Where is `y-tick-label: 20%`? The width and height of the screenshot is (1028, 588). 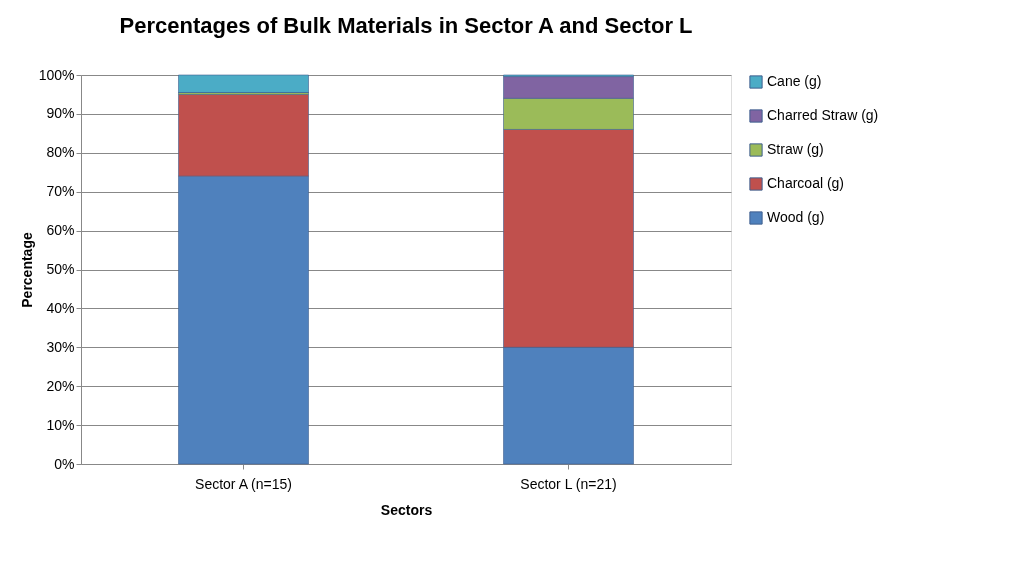
y-tick-label: 20% is located at coordinates (60, 385).